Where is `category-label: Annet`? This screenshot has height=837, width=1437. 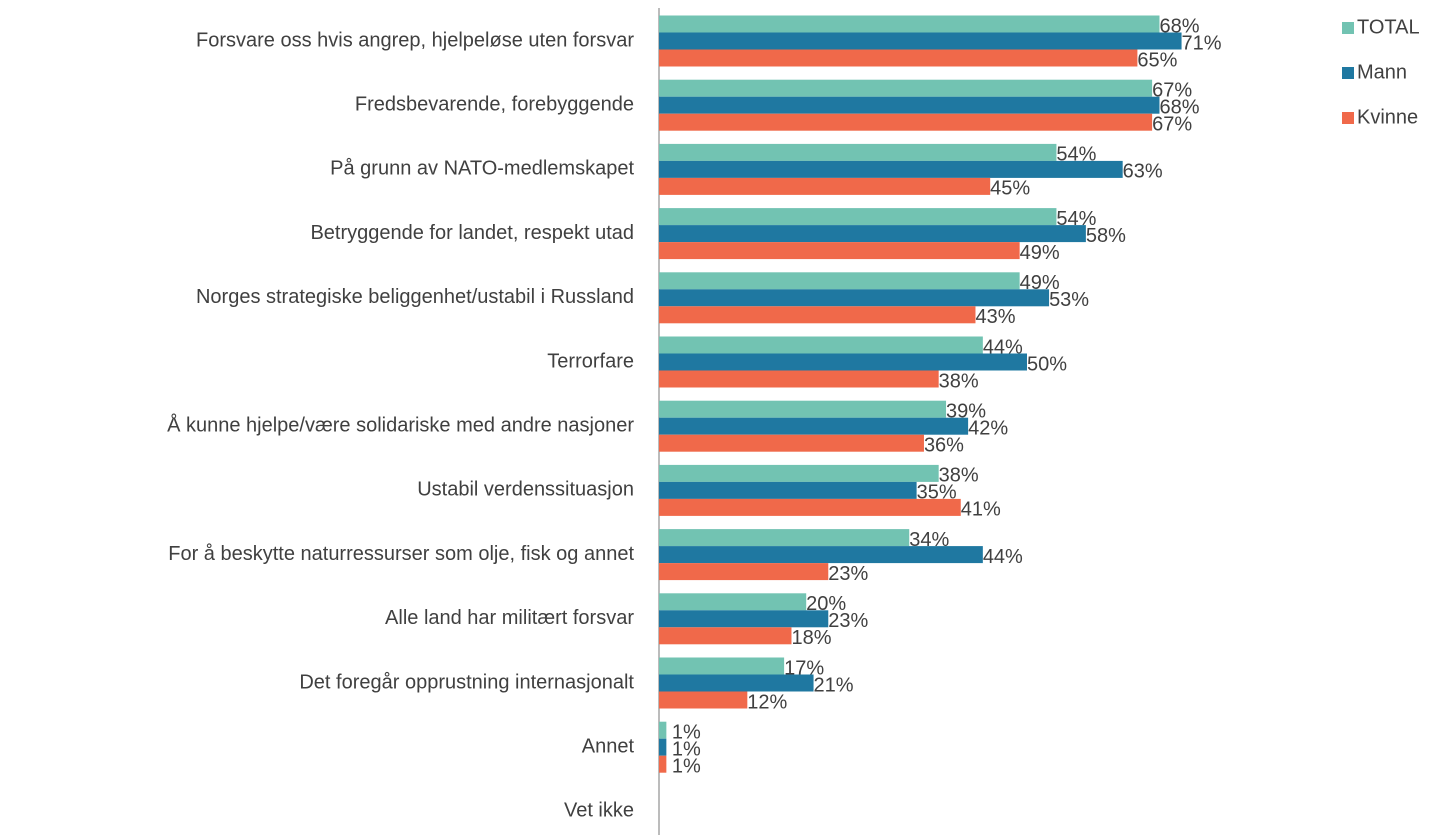
category-label: Annet is located at coordinates (608, 746).